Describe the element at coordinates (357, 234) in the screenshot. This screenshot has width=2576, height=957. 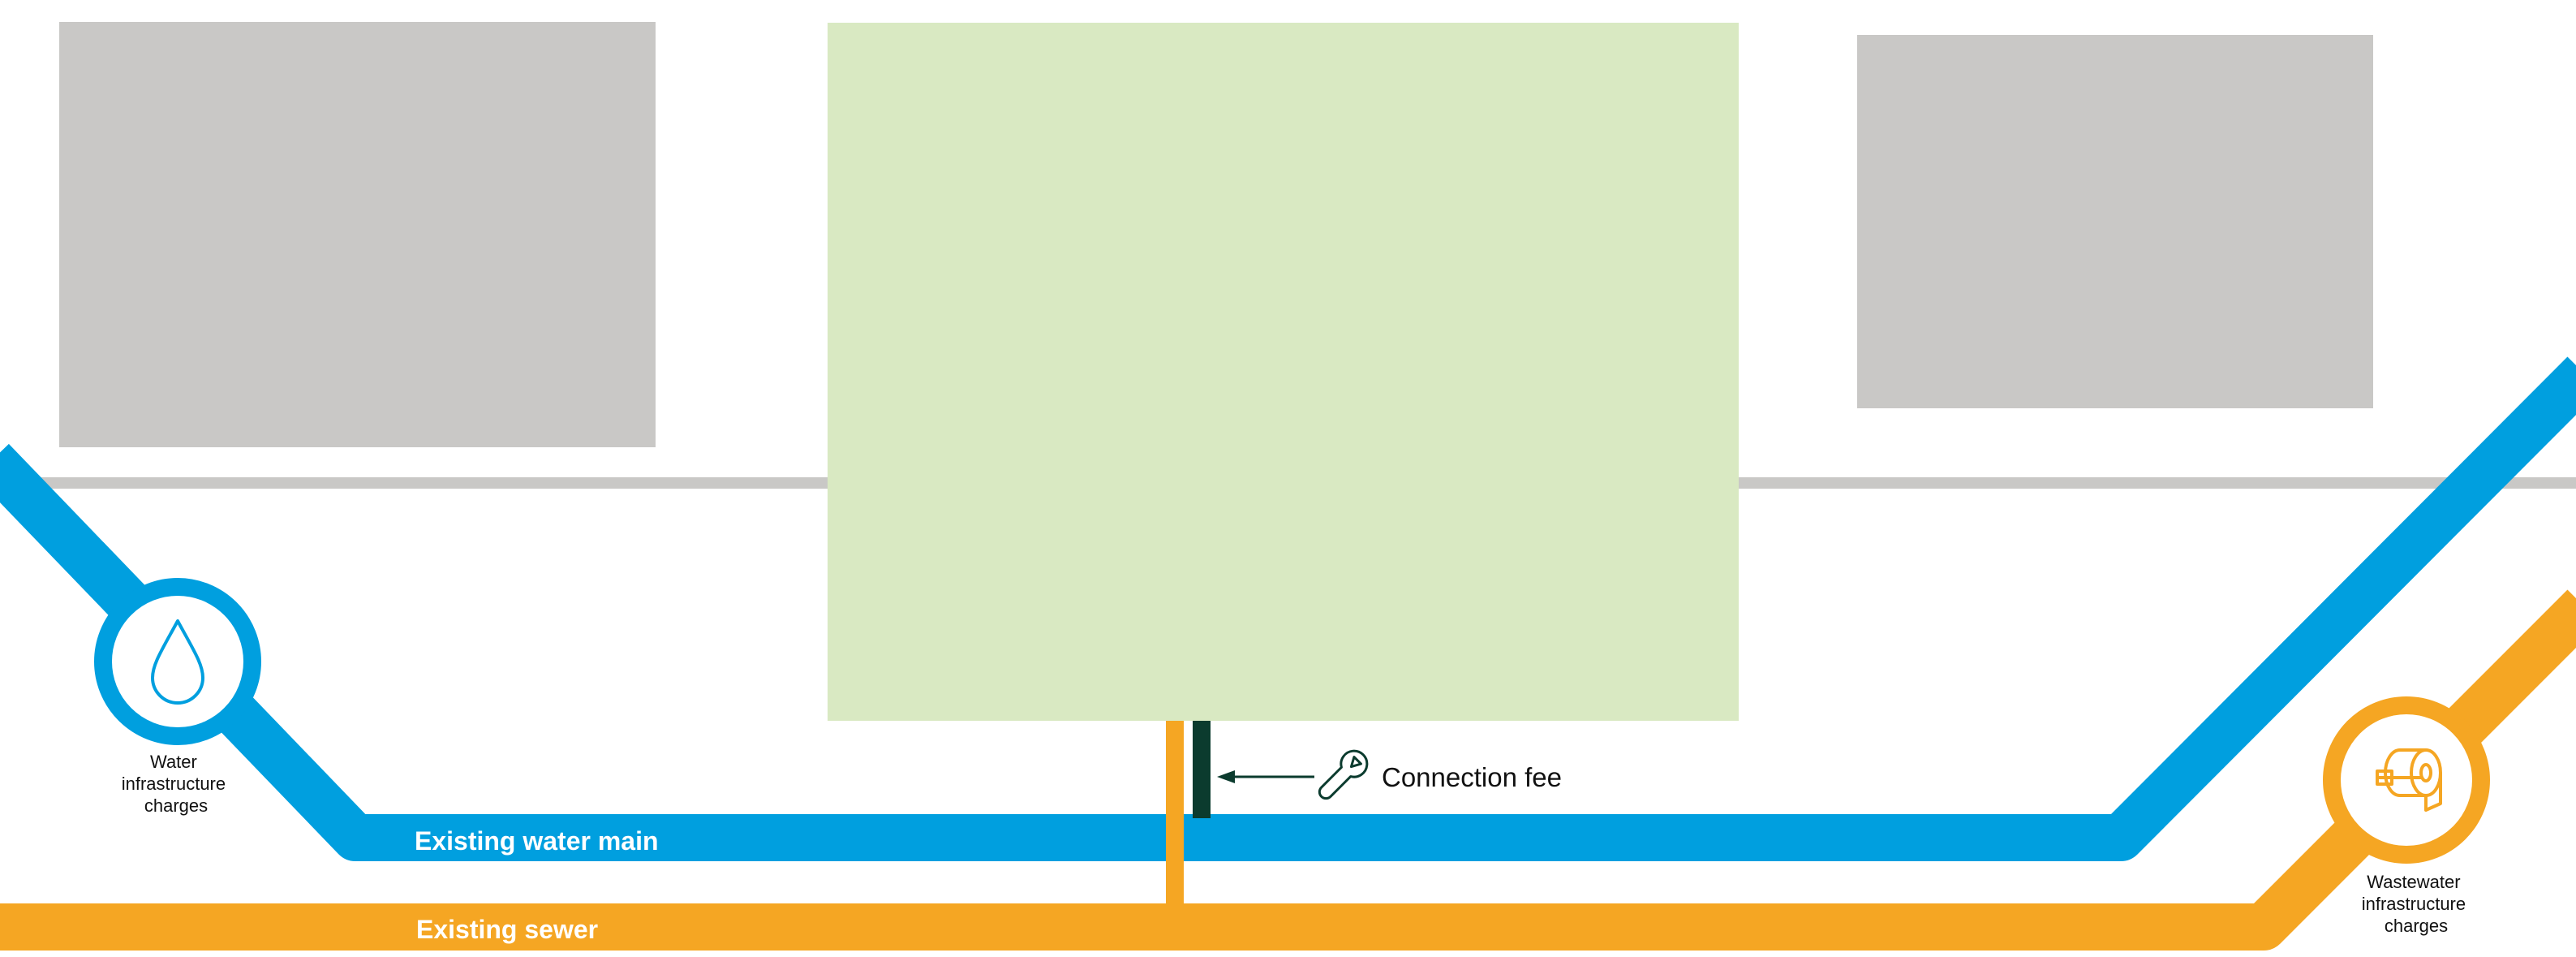
I see `left-building` at that location.